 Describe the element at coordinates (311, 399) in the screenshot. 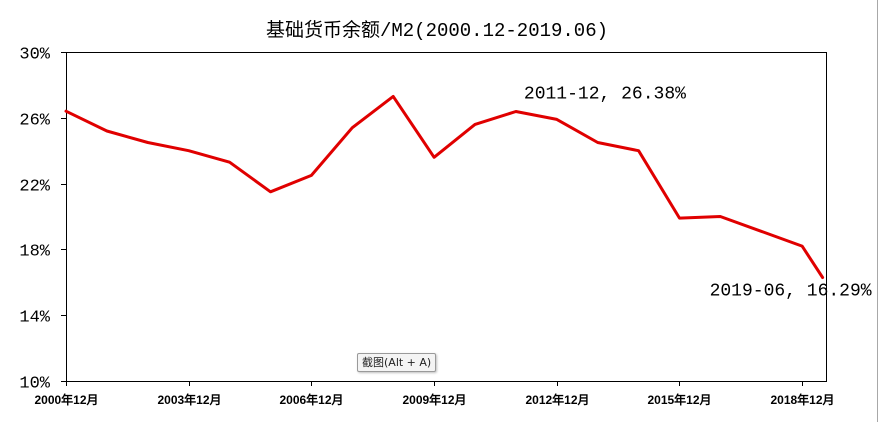

I see `x-tick-label: 2006年12月` at that location.